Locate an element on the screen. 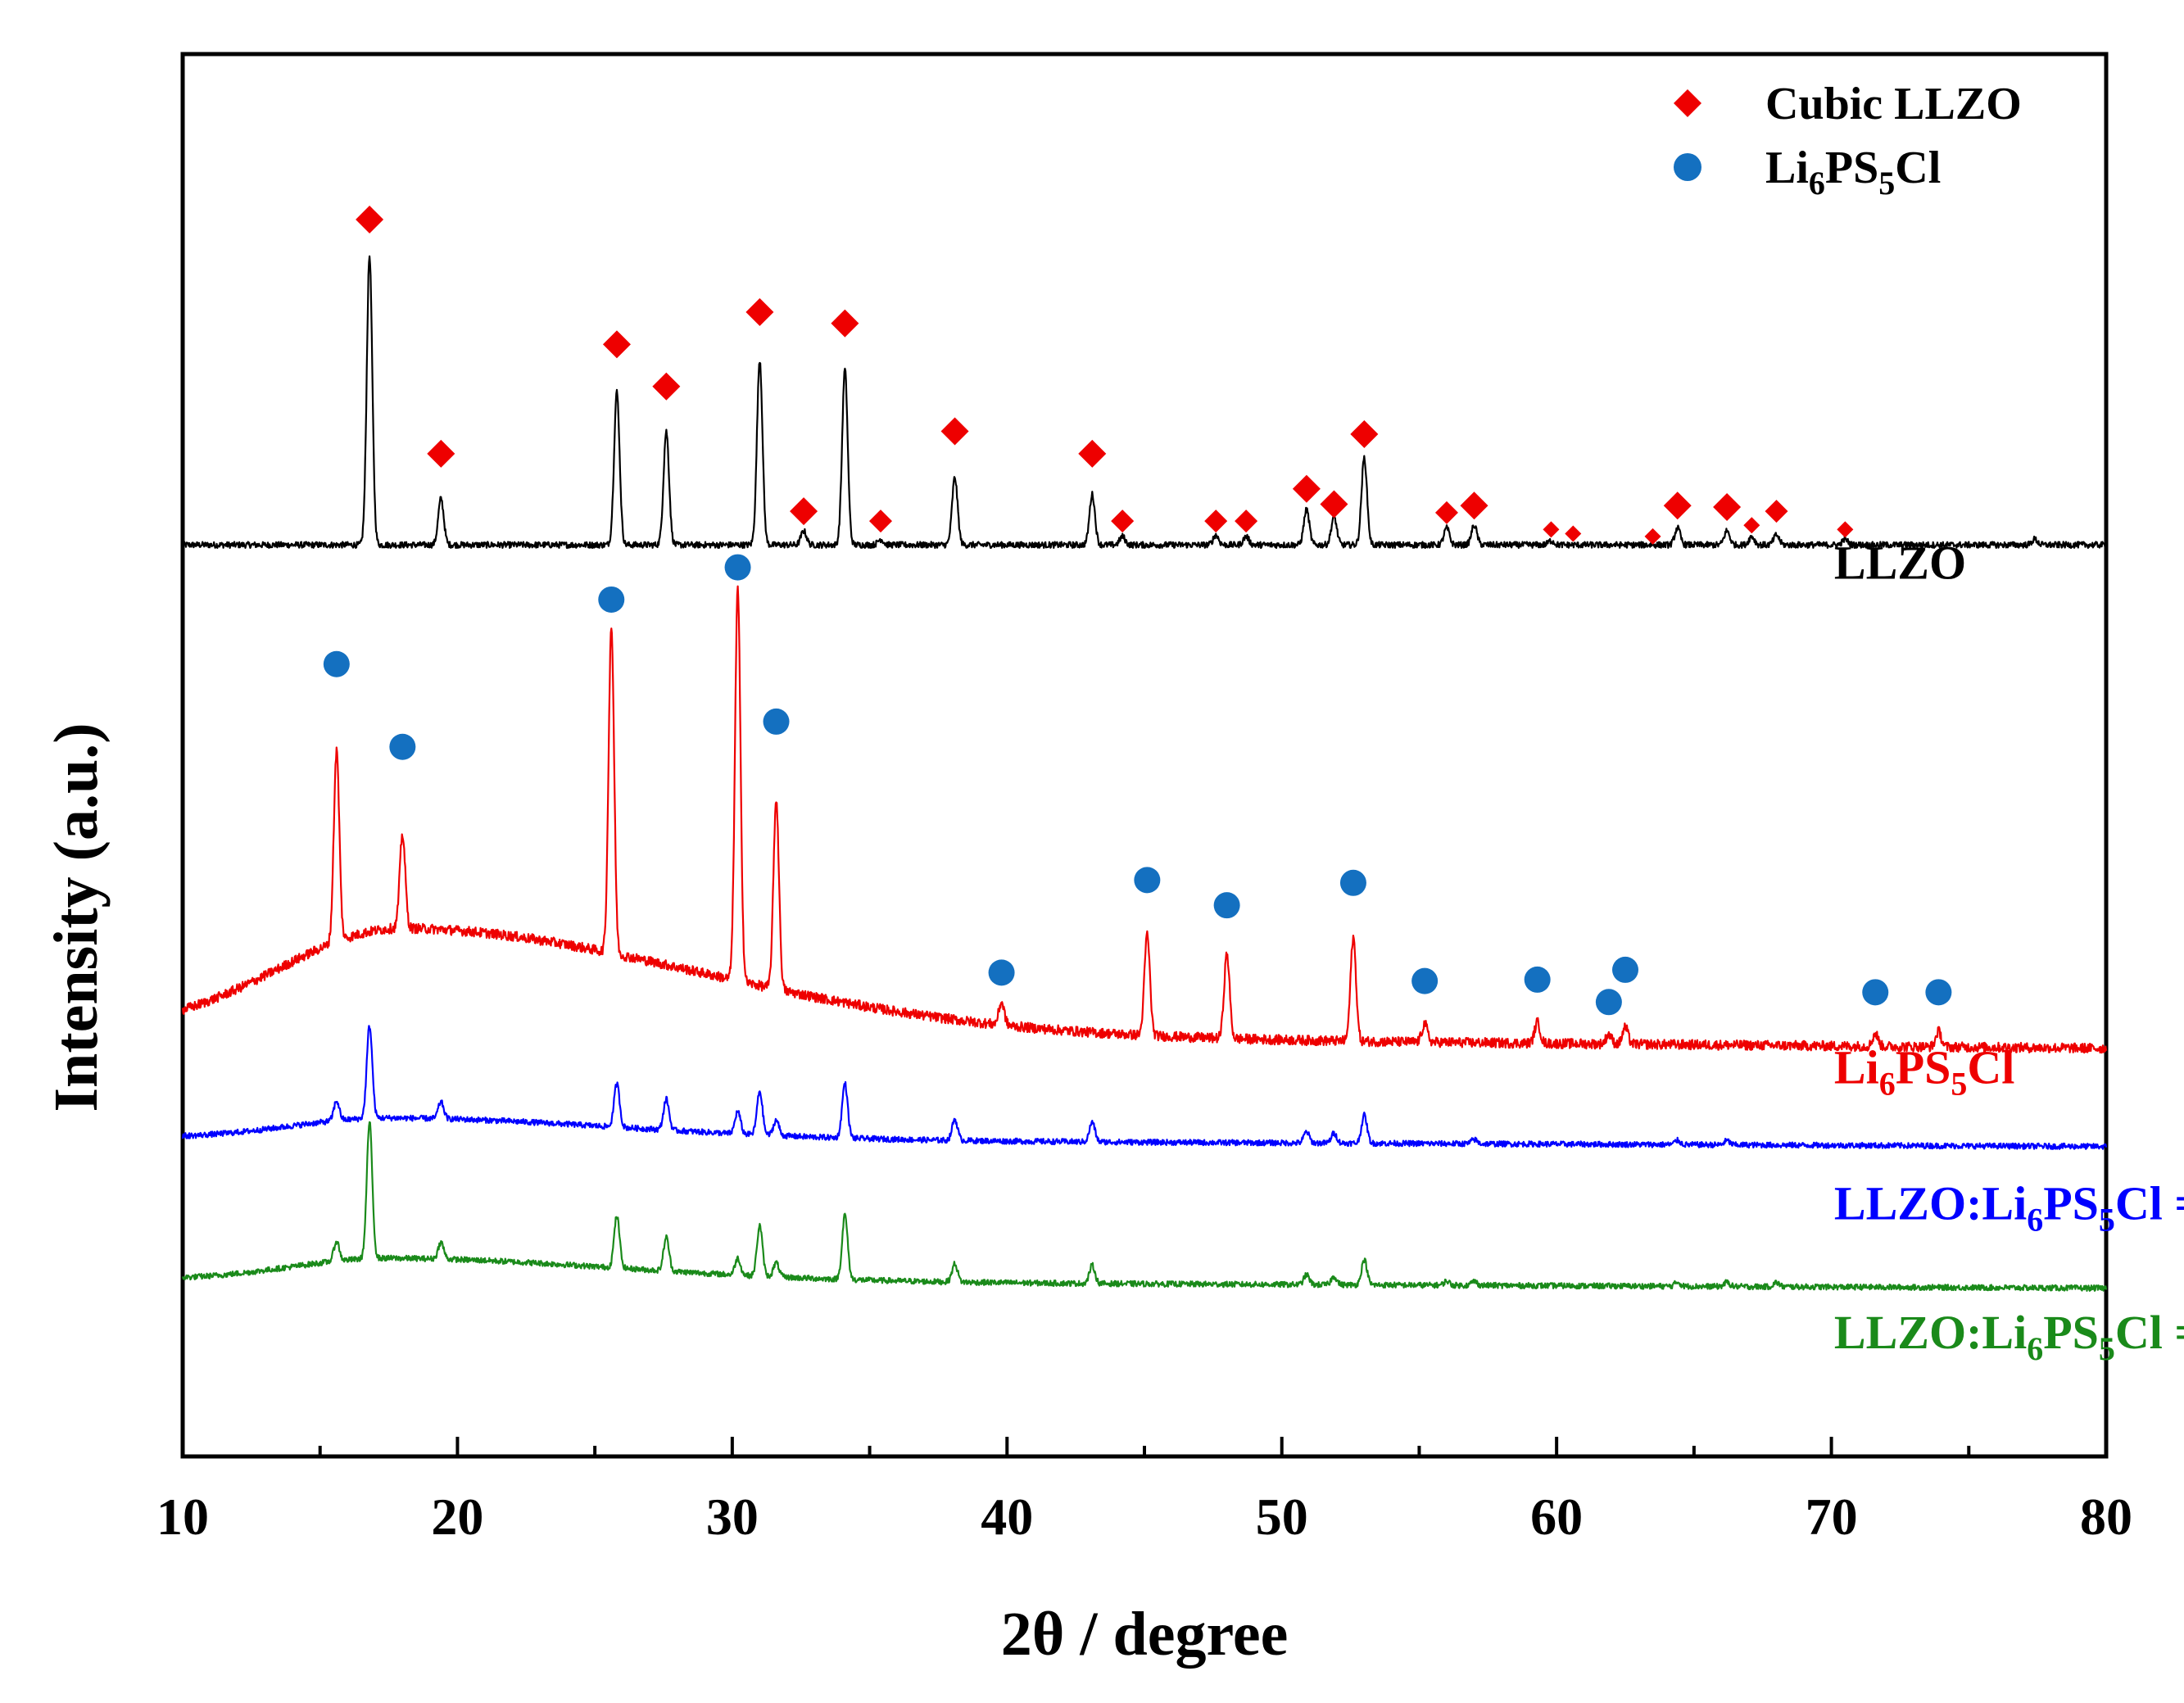 The image size is (2184, 1703). legend: Cubic LLZO Li6PS5Cl is located at coordinates (1848, 140).